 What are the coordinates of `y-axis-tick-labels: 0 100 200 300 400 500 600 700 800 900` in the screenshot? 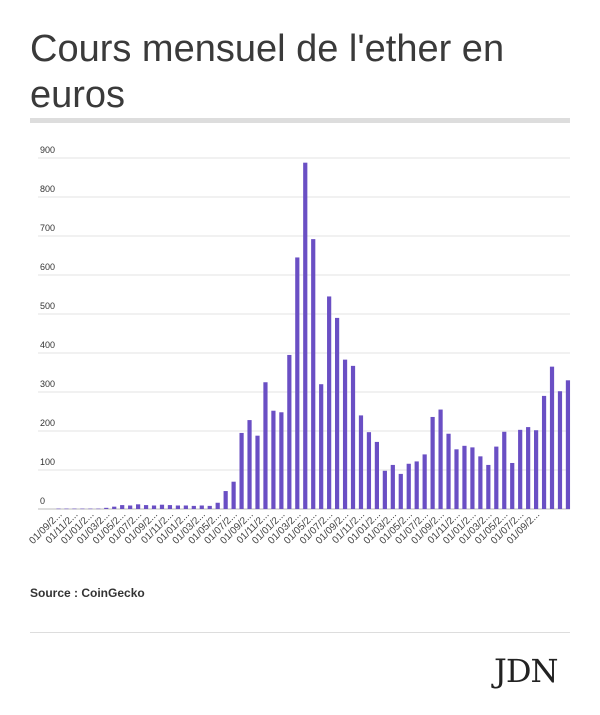 It's located at (47, 325).